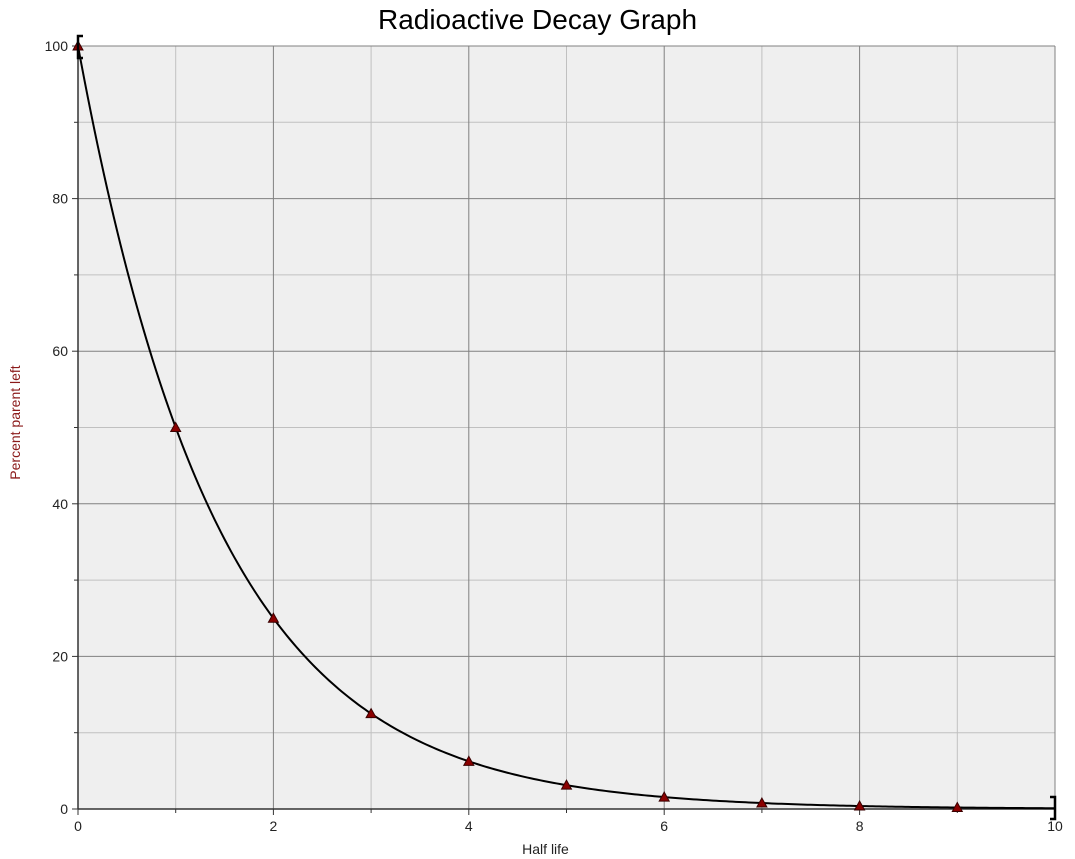 This screenshot has height=859, width=1075. I want to click on y-axis-label: Percent parent left, so click(15, 422).